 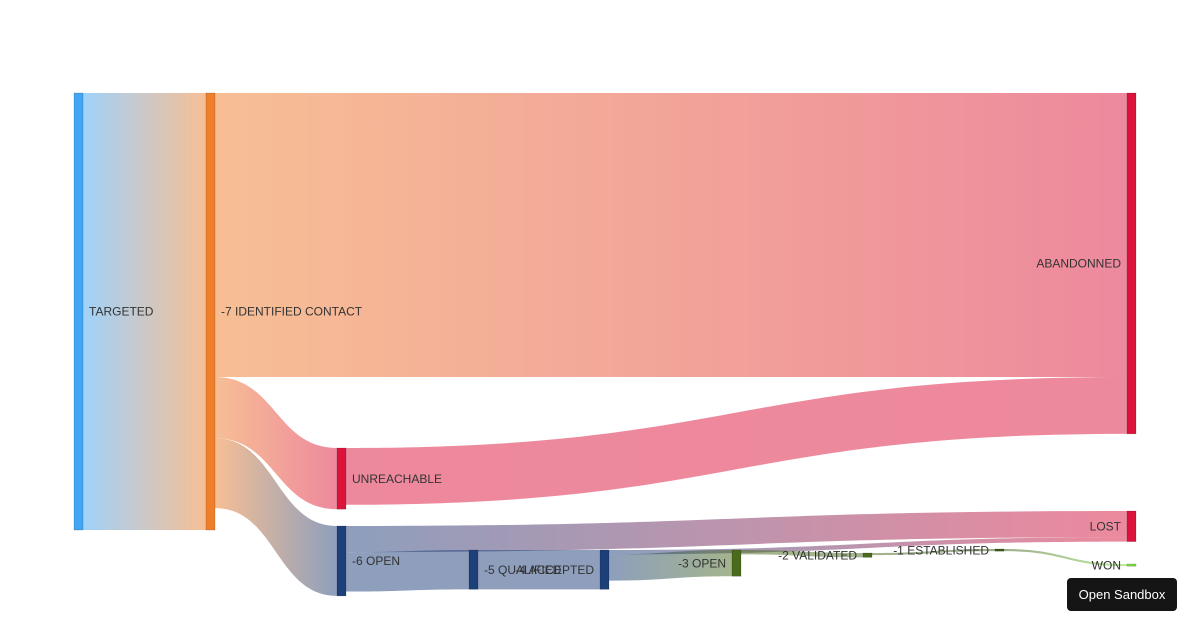 What do you see at coordinates (1122, 594) in the screenshot?
I see `open-sandbox-button: Open Sandbox` at bounding box center [1122, 594].